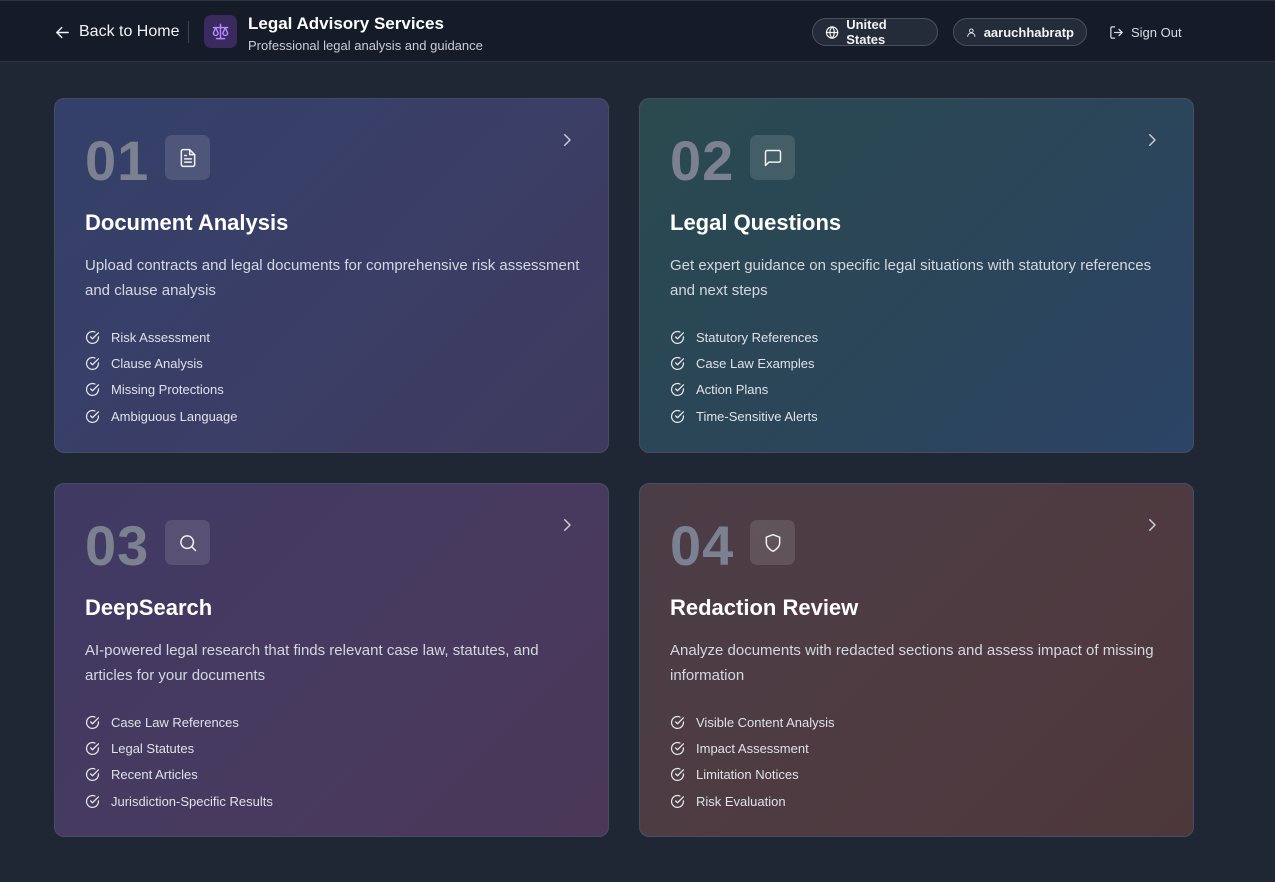 This screenshot has height=882, width=1275. What do you see at coordinates (187, 222) in the screenshot?
I see `card-title: Document Analysis` at bounding box center [187, 222].